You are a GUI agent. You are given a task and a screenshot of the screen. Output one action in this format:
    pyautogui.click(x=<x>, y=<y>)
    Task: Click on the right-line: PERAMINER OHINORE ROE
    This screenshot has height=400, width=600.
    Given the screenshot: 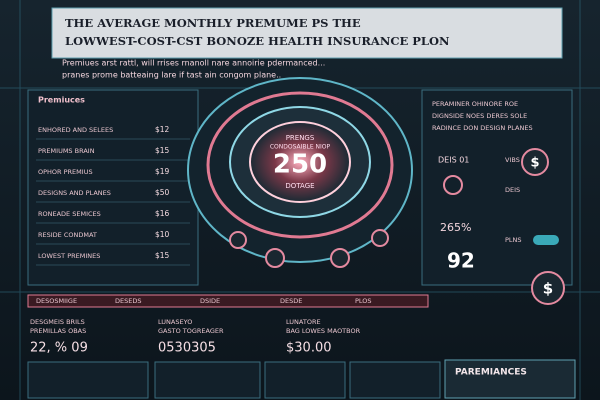 What is the action you would take?
    pyautogui.click(x=475, y=104)
    